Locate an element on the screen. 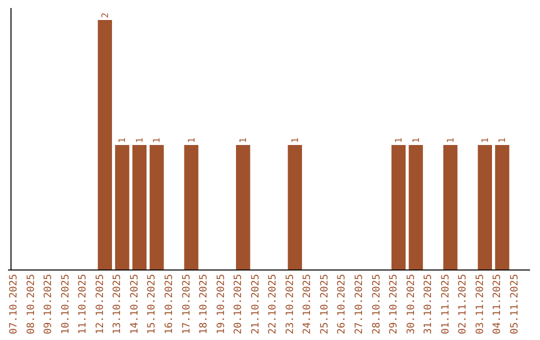 Image resolution: width=540 pixels, height=340 pixels. x-tick-label: 20.10.2025 is located at coordinates (238, 304).